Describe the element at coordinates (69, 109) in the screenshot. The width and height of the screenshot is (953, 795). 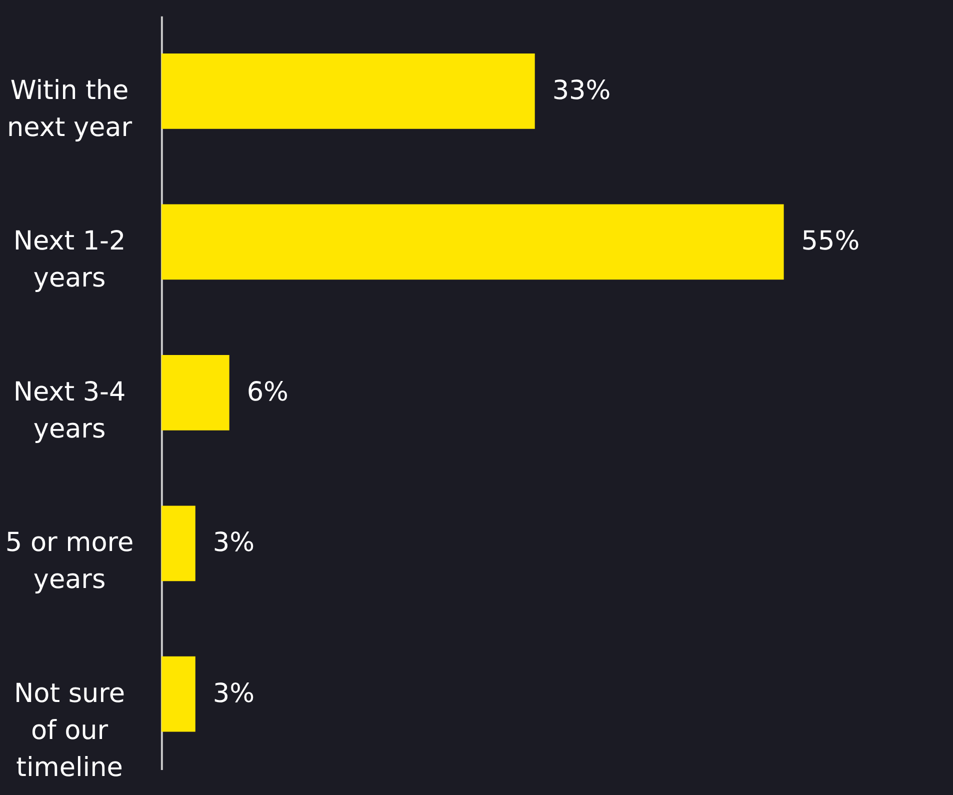
I see `y-tick-label: Witin the next year` at that location.